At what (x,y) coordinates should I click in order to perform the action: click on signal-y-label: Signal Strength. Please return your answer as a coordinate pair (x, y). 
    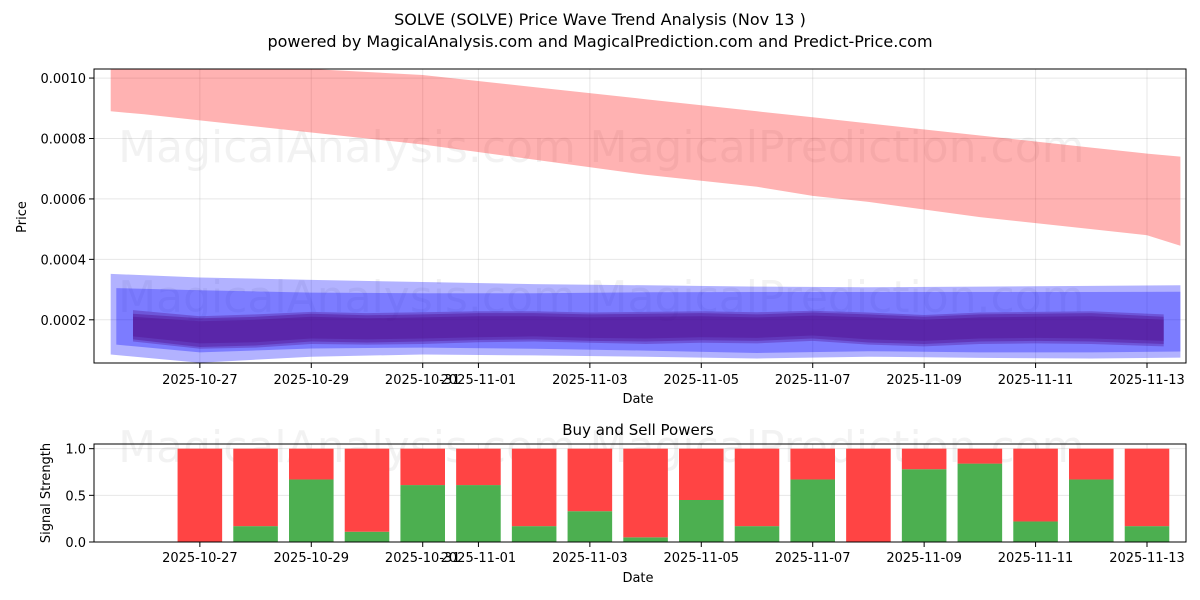
    Looking at the image, I should click on (46, 493).